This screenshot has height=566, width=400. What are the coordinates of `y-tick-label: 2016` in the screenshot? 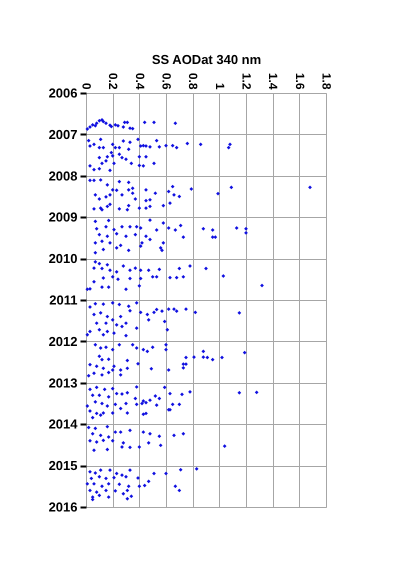 It's located at (63, 507).